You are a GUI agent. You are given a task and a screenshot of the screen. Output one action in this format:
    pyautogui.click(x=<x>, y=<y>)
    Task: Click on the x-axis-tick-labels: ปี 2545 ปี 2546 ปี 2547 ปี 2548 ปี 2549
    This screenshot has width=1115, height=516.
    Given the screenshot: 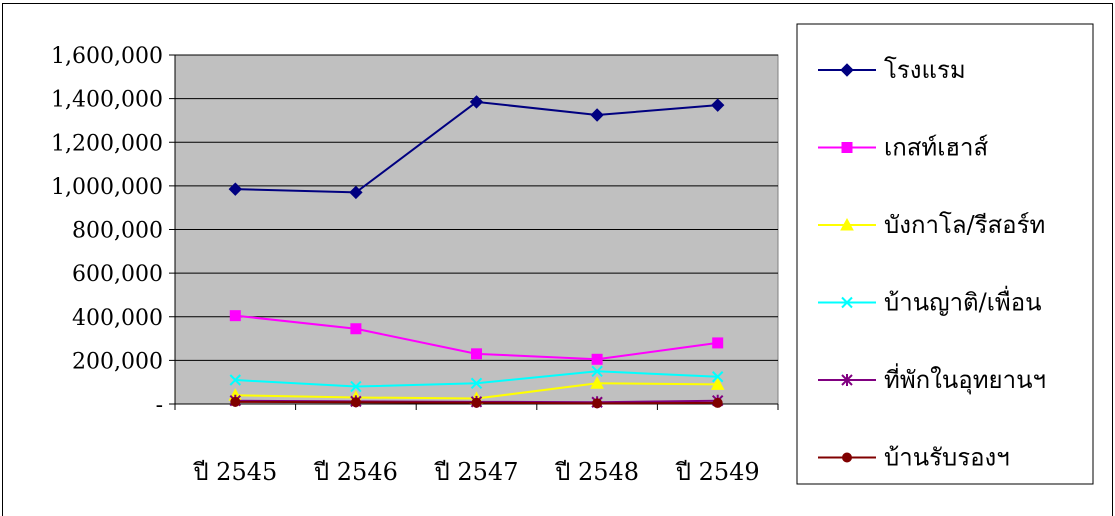 What is the action you would take?
    pyautogui.click(x=475, y=472)
    